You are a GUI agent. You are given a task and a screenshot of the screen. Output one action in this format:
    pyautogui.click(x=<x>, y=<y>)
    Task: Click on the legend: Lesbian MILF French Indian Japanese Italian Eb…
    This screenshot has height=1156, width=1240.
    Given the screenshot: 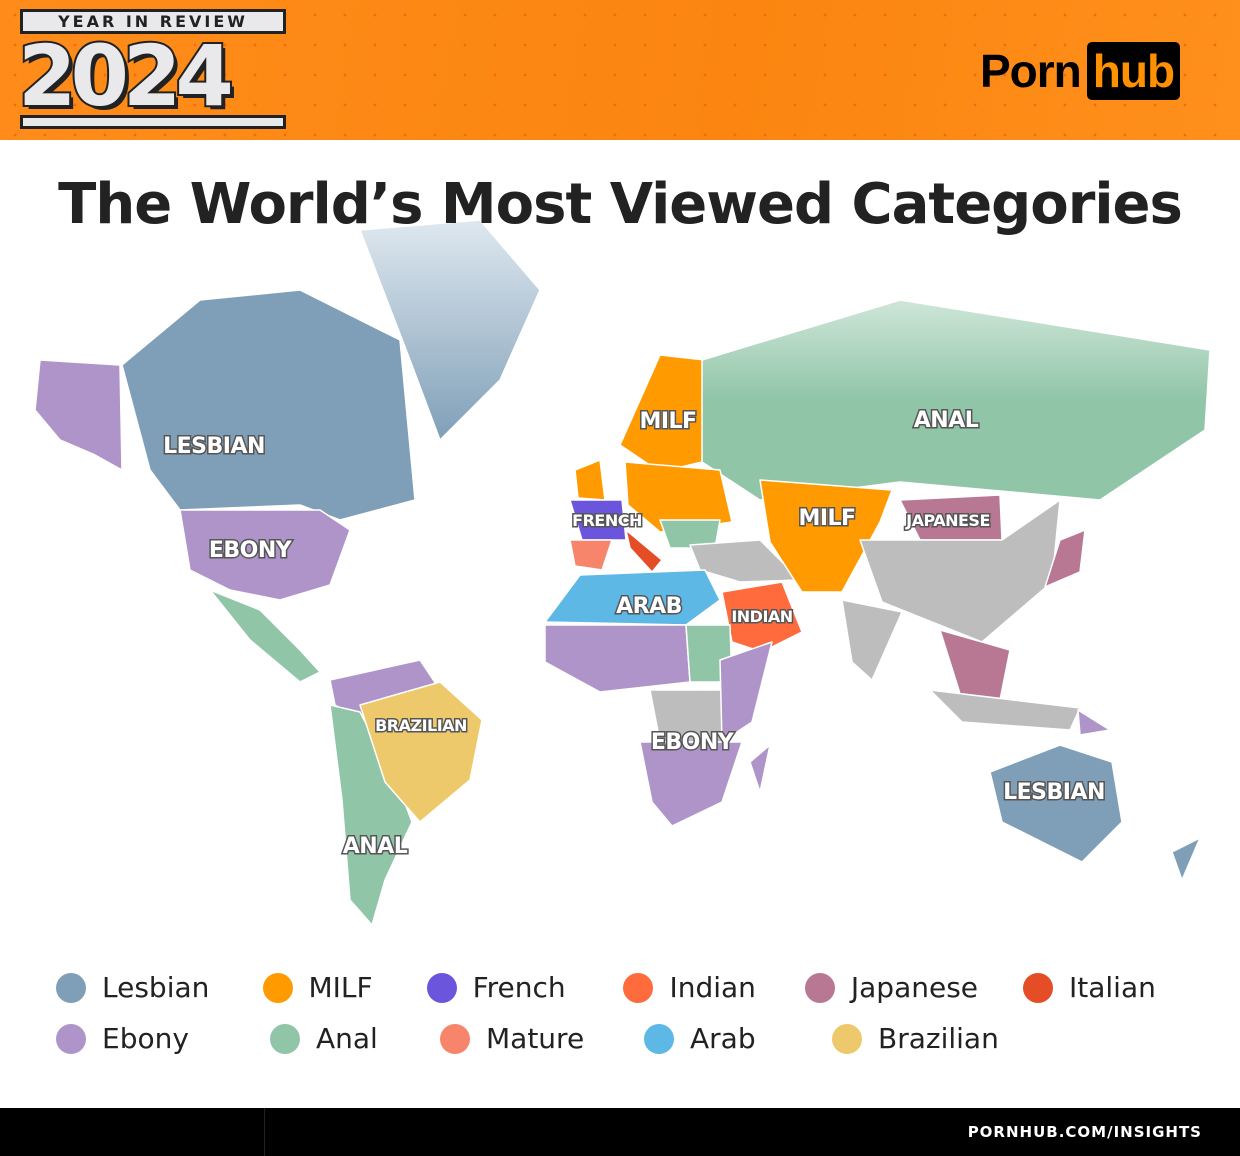 What is the action you would take?
    pyautogui.click(x=636, y=1013)
    